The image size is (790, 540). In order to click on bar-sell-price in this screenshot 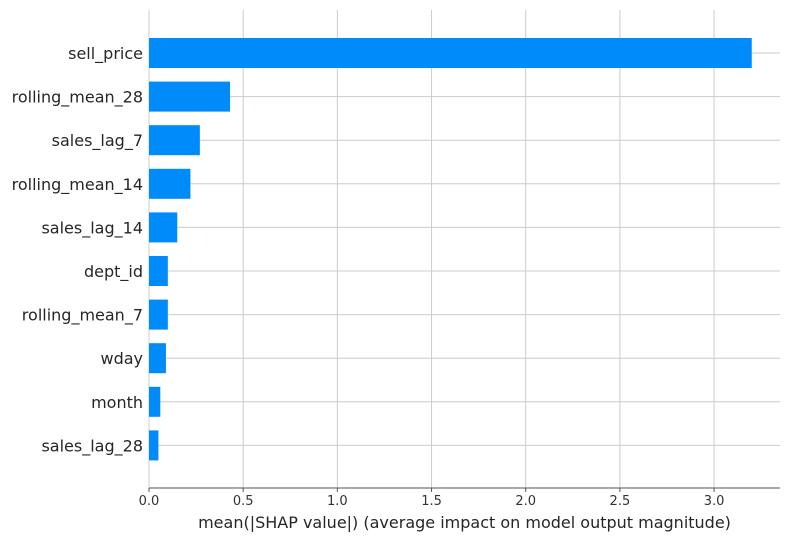, I will do `click(450, 53)`.